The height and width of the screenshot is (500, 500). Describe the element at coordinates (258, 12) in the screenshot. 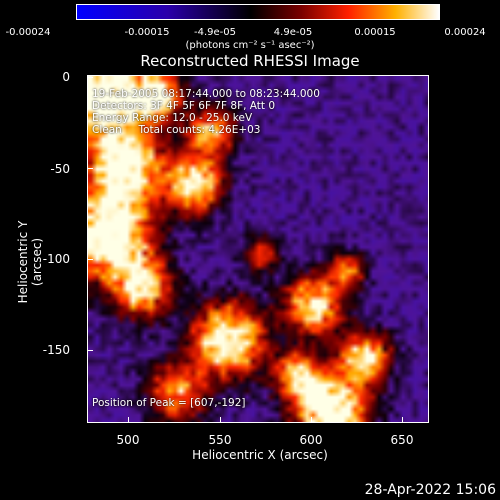

I see `colorbar` at that location.